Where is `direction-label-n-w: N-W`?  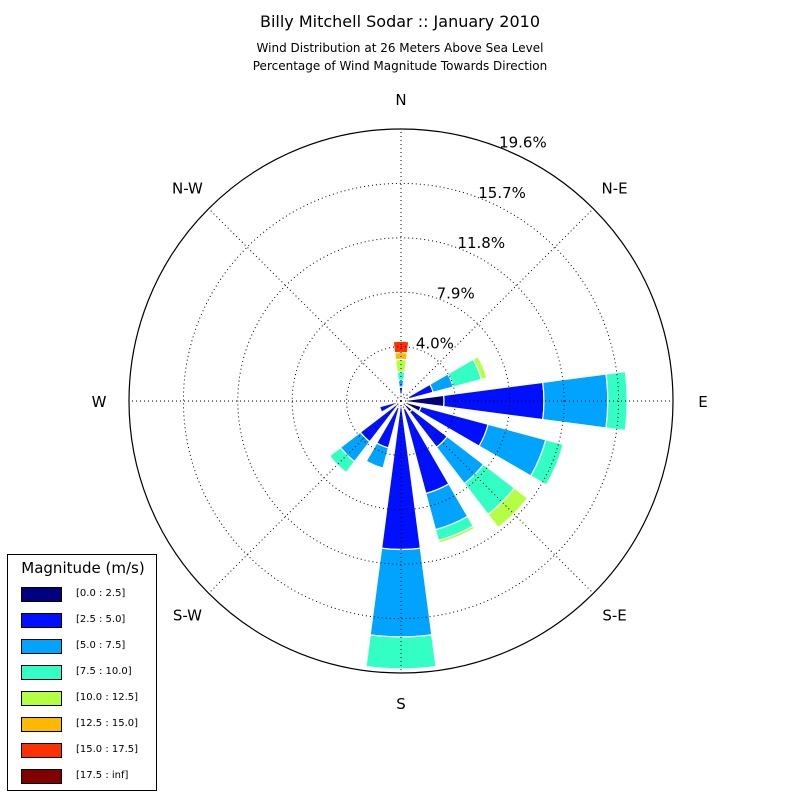
direction-label-n-w: N-W is located at coordinates (187, 188).